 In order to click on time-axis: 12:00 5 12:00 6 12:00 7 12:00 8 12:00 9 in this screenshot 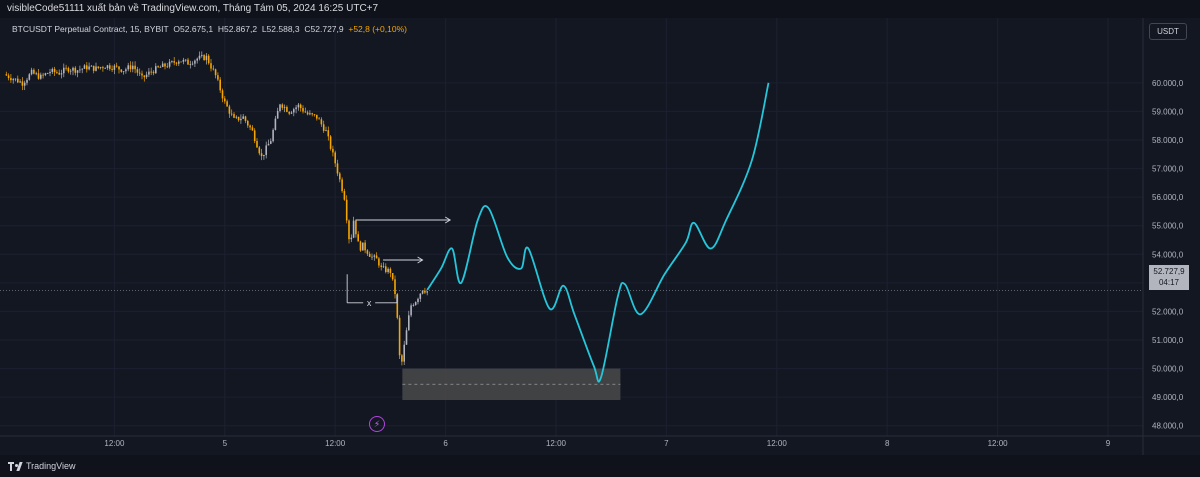, I will do `click(600, 441)`.